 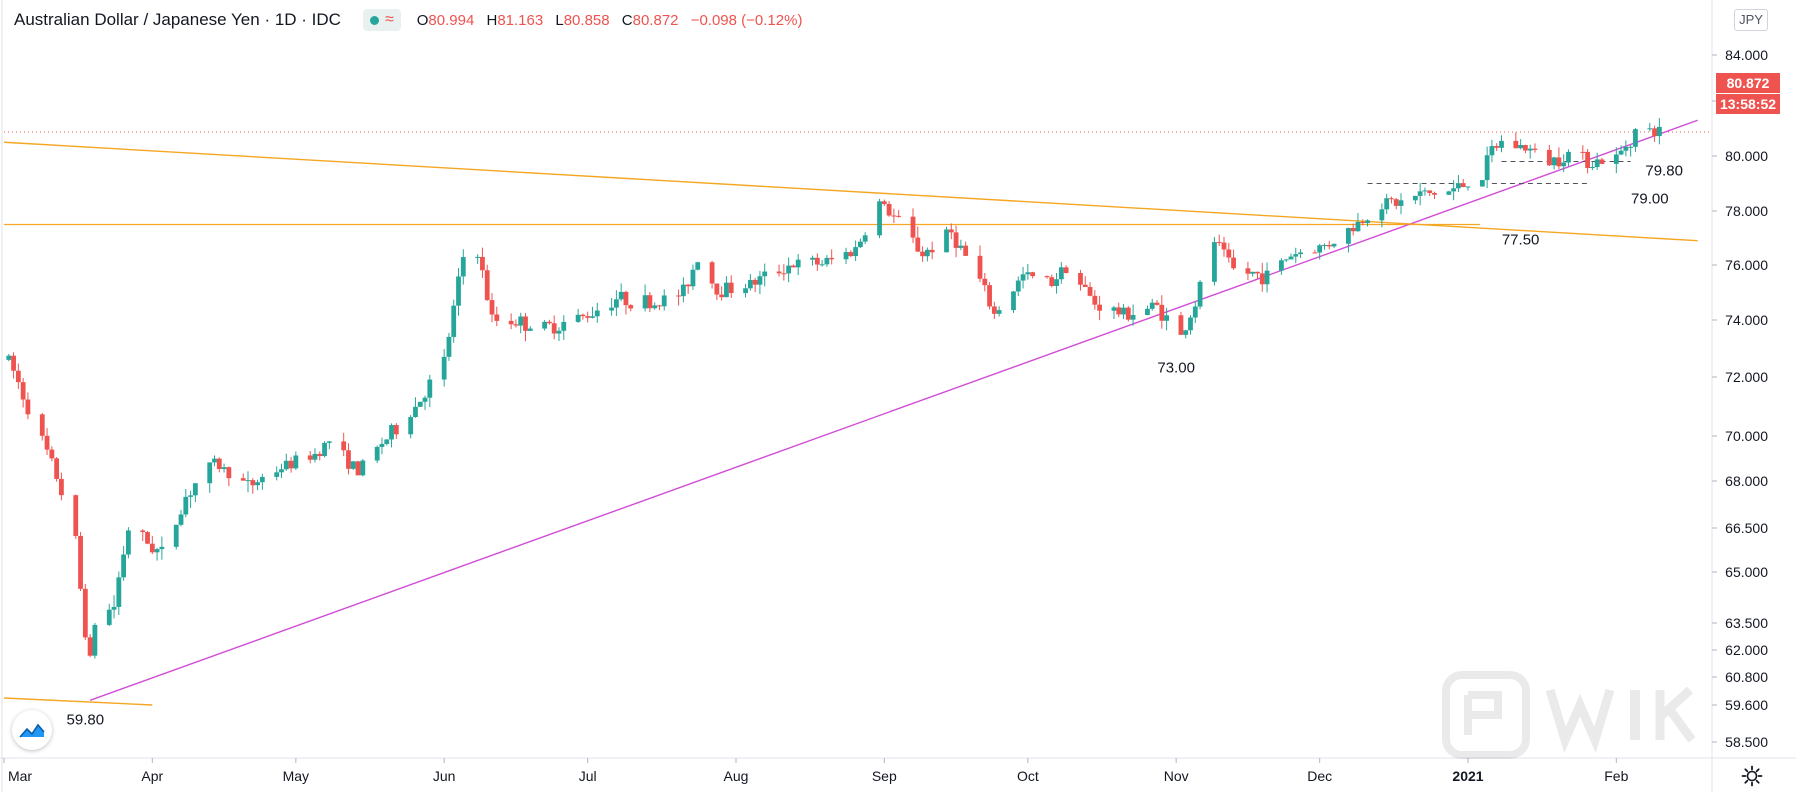 What do you see at coordinates (1751, 20) in the screenshot?
I see `currency-badge: JPY` at bounding box center [1751, 20].